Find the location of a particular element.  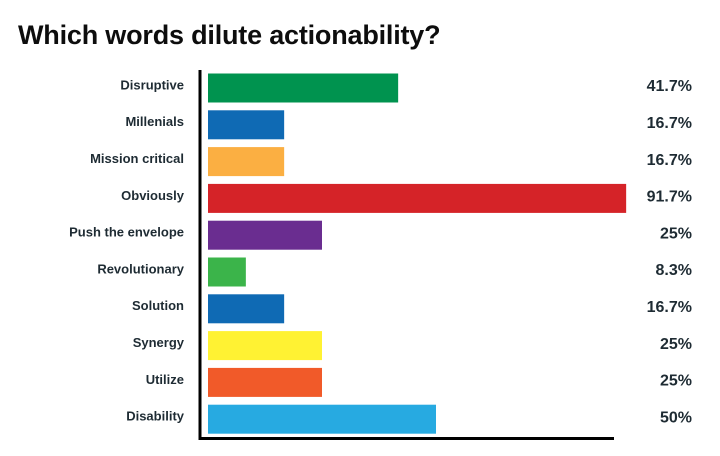

value-label: 50% is located at coordinates (676, 417).